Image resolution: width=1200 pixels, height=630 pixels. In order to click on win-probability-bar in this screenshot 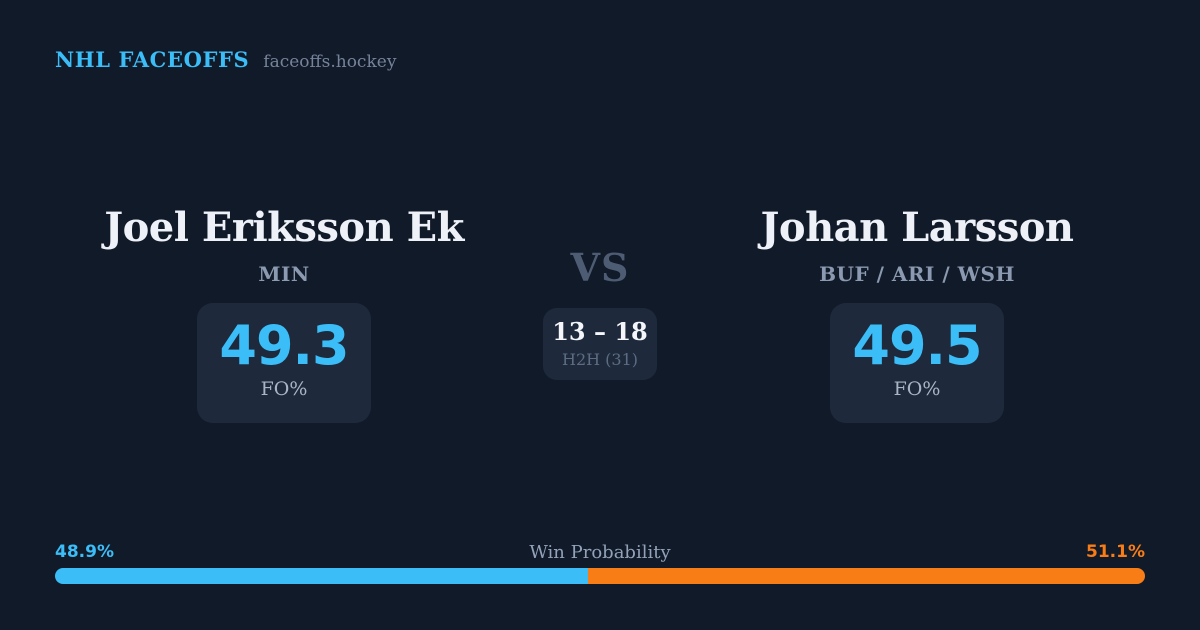, I will do `click(600, 576)`.